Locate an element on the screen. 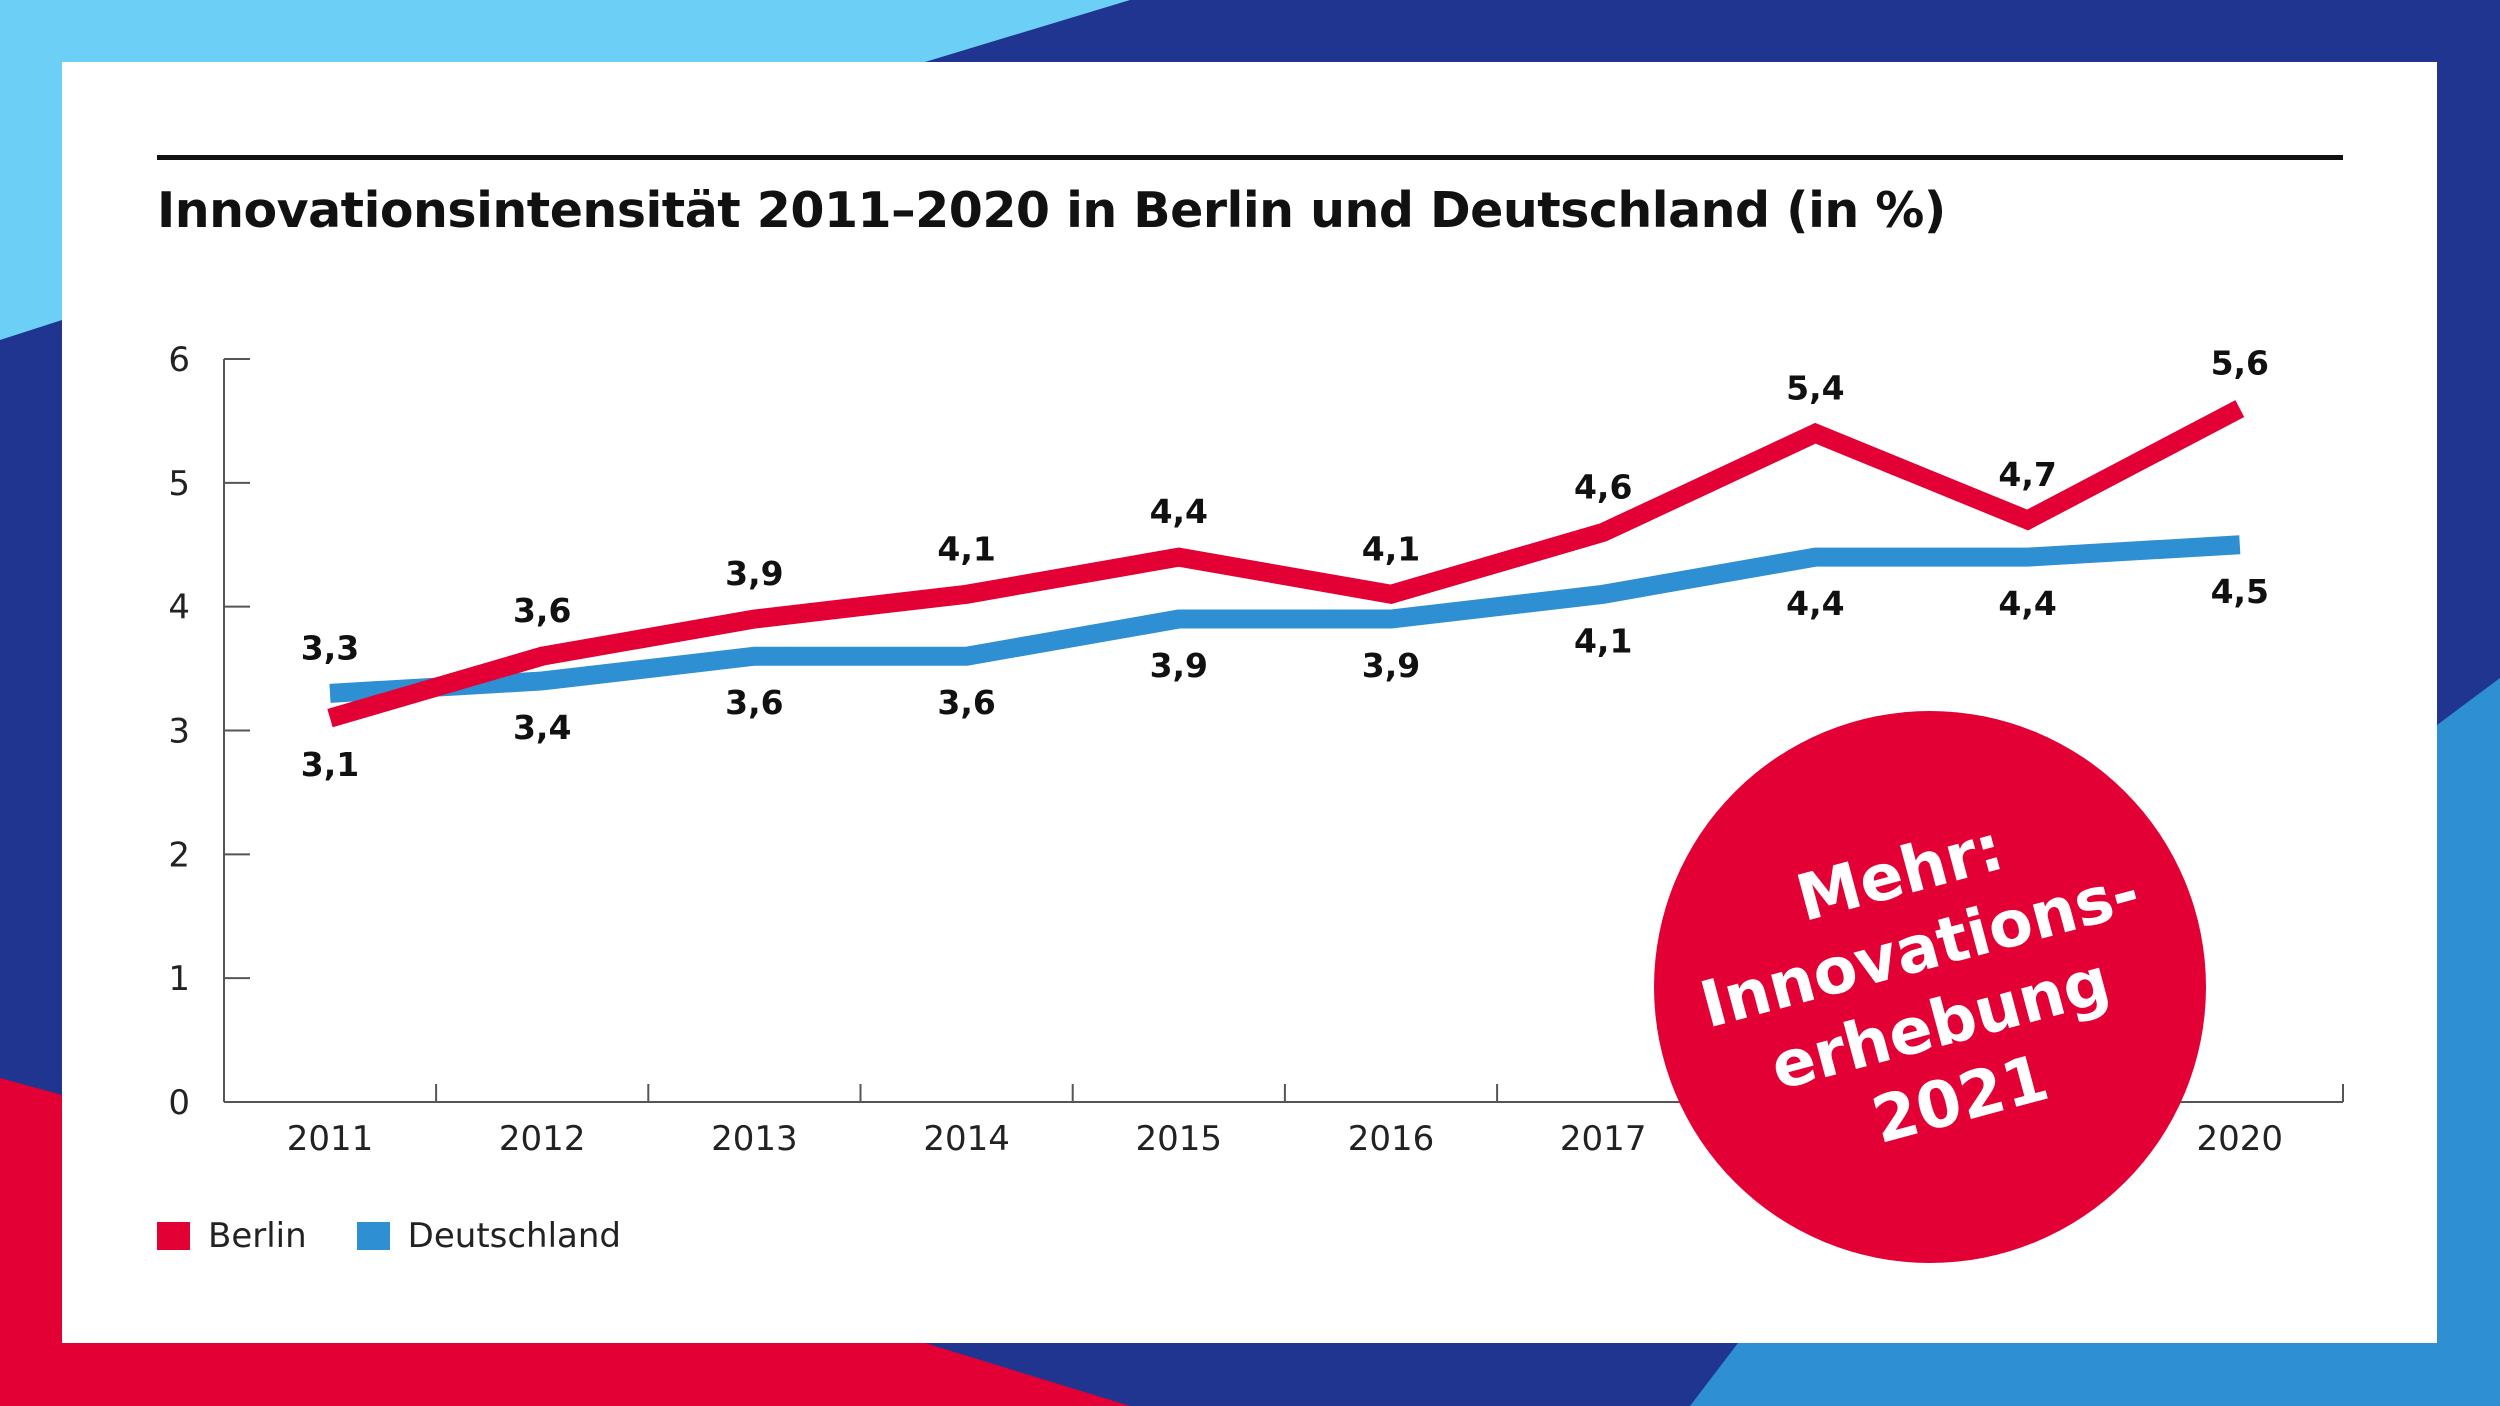 The image size is (2500, 1406). data-label-deutschland: 4,1 is located at coordinates (1603, 640).